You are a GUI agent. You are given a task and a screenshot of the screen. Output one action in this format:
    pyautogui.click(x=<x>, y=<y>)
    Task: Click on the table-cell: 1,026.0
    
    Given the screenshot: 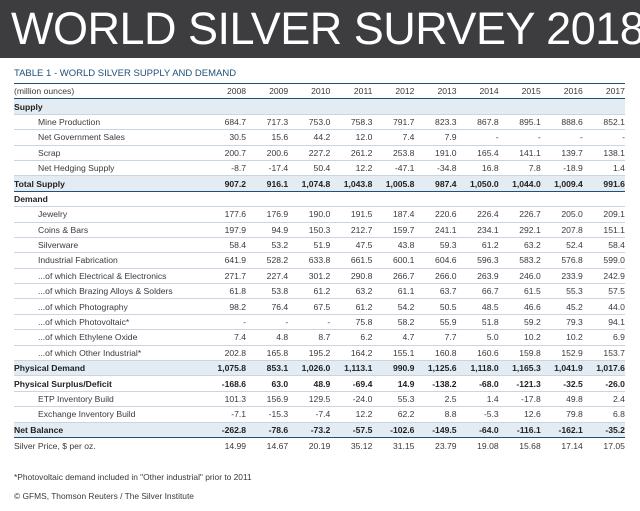 What is the action you would take?
    pyautogui.click(x=316, y=368)
    